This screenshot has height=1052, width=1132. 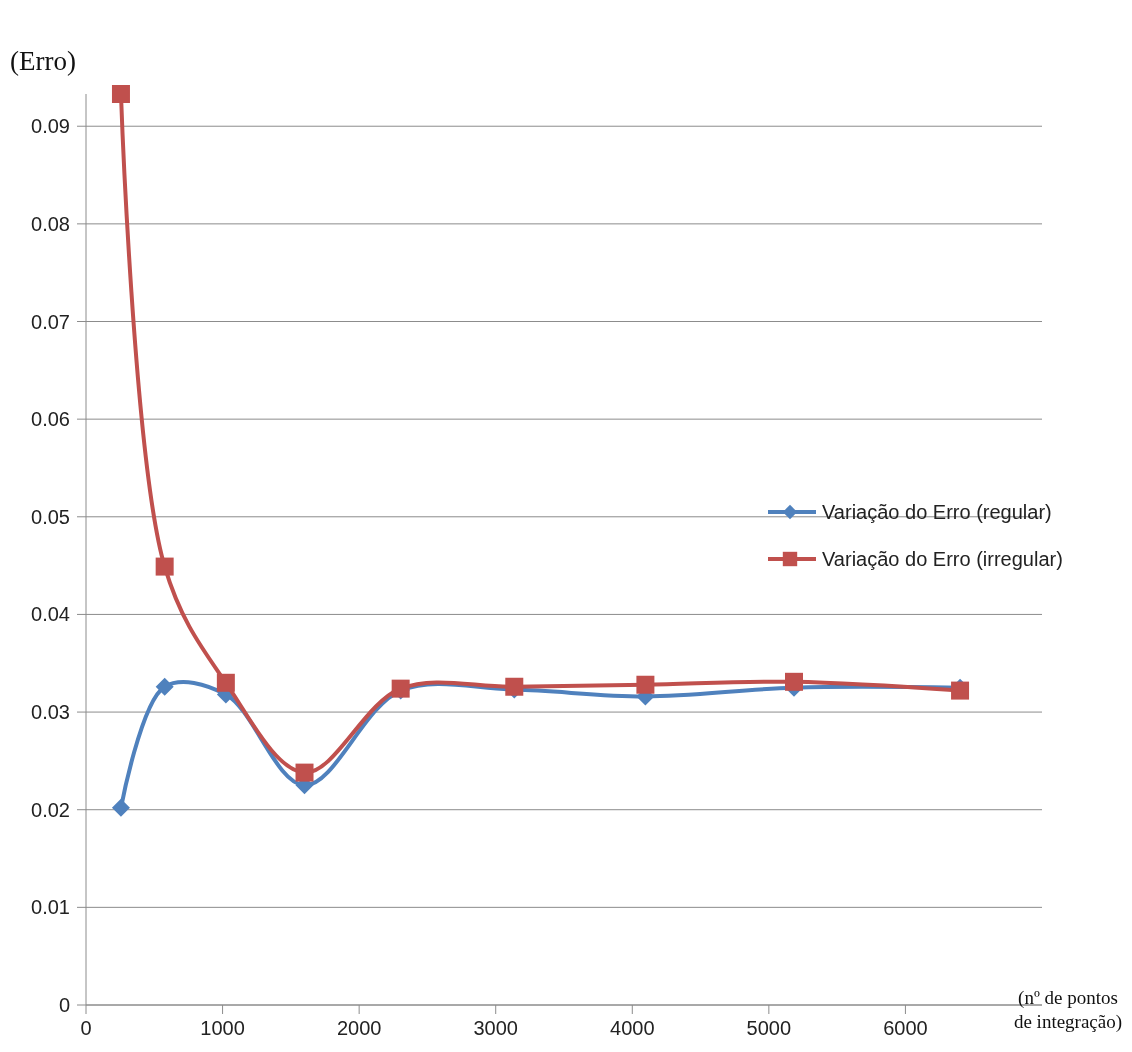 What do you see at coordinates (942, 559) in the screenshot?
I see `legend-label: Variação do Erro (irregular)` at bounding box center [942, 559].